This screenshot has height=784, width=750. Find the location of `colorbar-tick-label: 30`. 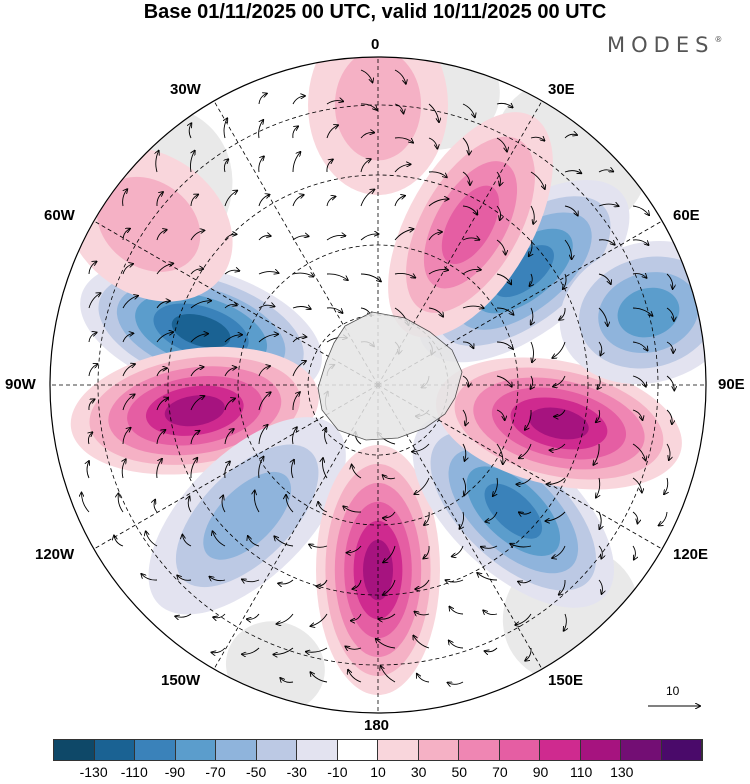

colorbar-tick-label: 30 is located at coordinates (418, 772).